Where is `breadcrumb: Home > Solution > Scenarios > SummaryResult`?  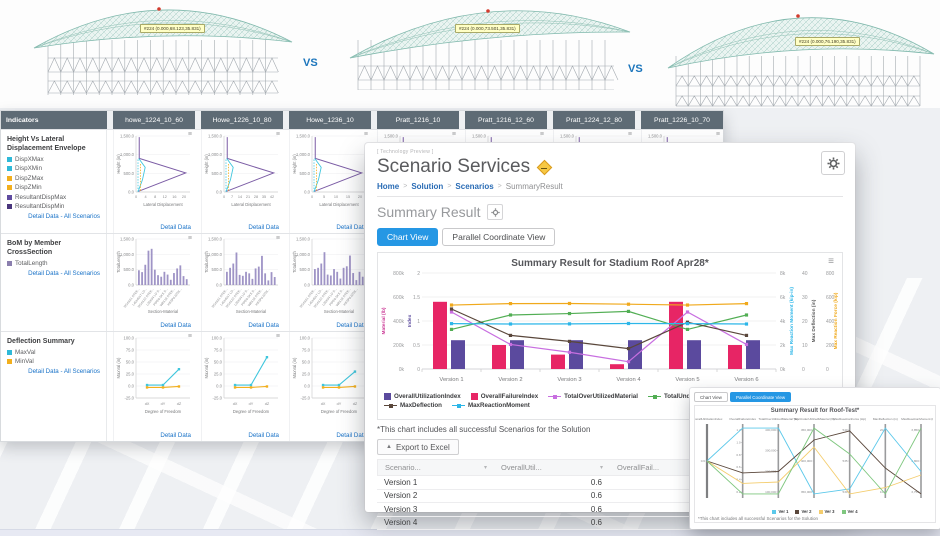 breadcrumb: Home > Solution > Scenarios > SummaryResult is located at coordinates (610, 189).